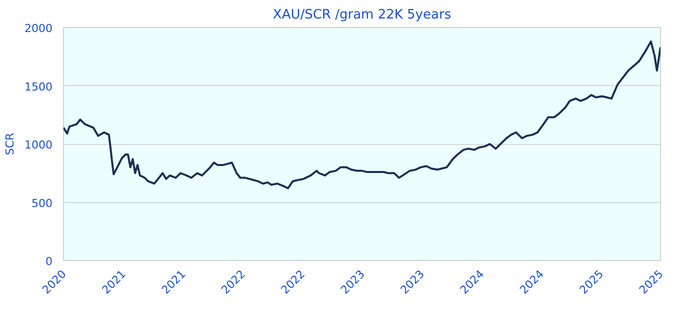 The width and height of the screenshot is (680, 320). I want to click on chart-title: XAU/SCR /gram 22K 5years, so click(362, 15).